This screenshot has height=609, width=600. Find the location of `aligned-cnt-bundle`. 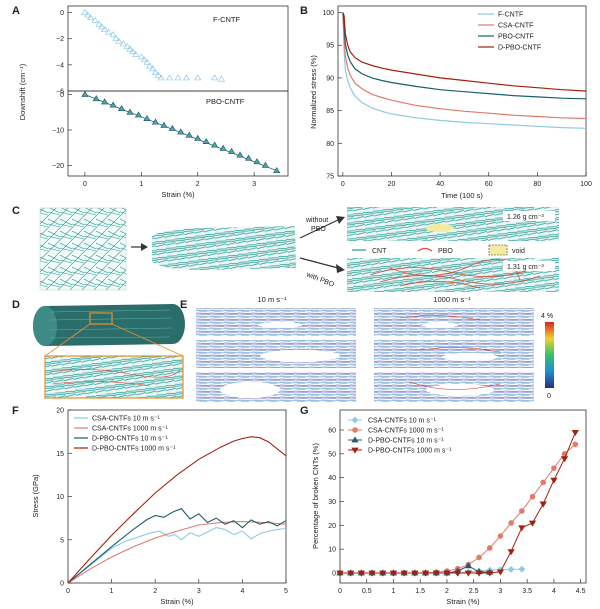

aligned-cnt-bundle is located at coordinates (224, 248).